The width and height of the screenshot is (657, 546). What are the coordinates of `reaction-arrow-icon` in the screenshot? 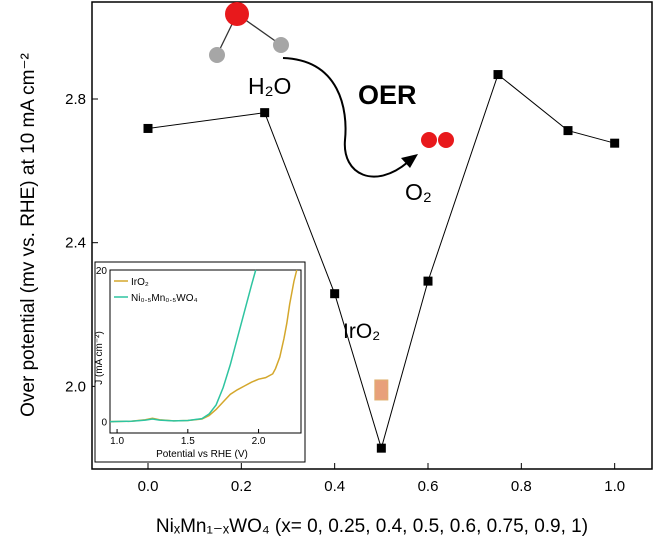 It's located at (345, 117).